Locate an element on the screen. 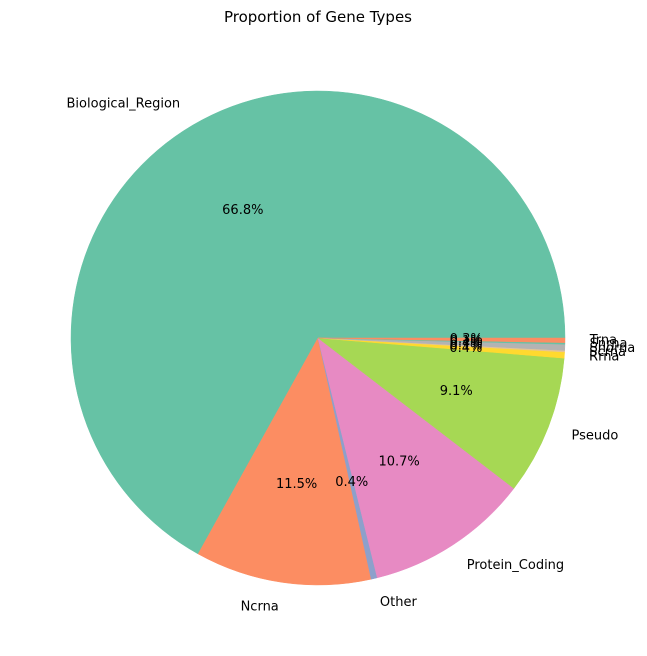 This screenshot has width=647, height=656. slice-pct-trna: 0.3% is located at coordinates (466, 339).